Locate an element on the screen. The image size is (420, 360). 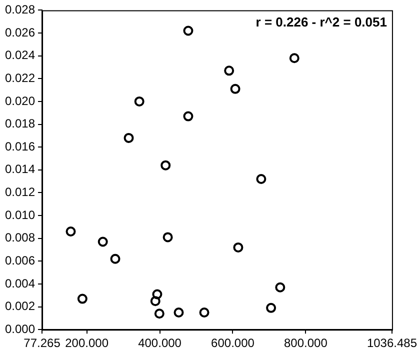
y-tick-label: 0.006 is located at coordinates (20, 260).